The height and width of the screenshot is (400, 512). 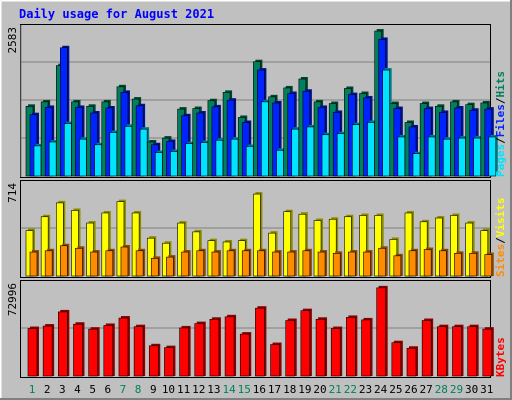 I want to click on bar-sites-day-5-face, so click(x=94, y=264).